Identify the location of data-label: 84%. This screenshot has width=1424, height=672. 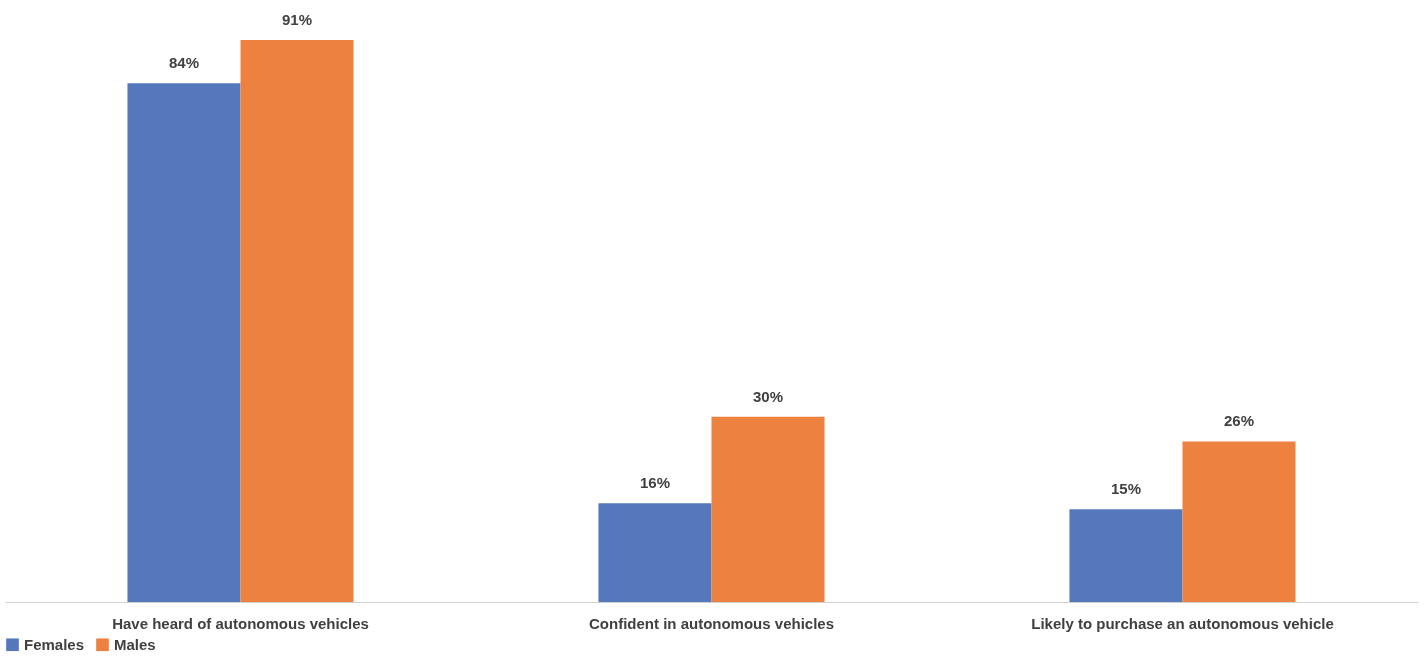
(183, 63).